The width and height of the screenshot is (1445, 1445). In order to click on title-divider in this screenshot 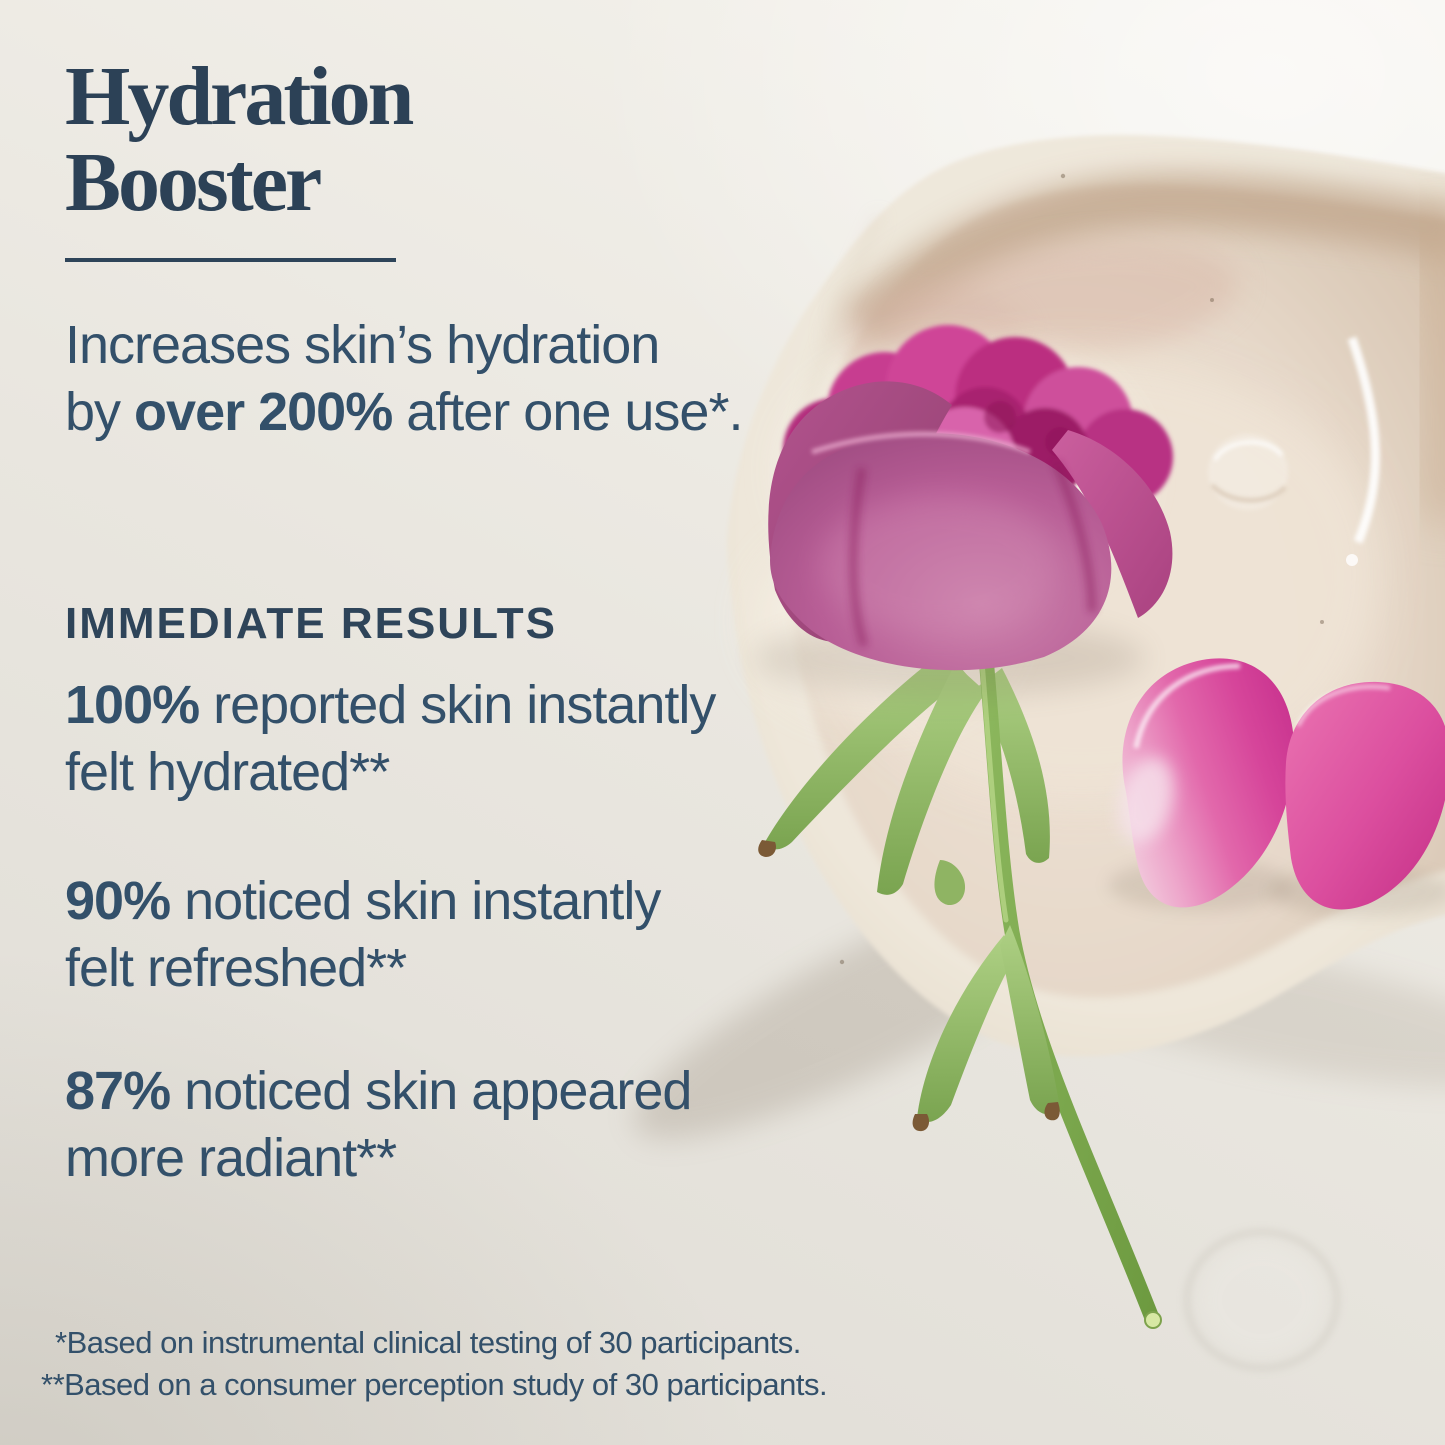, I will do `click(230, 260)`.